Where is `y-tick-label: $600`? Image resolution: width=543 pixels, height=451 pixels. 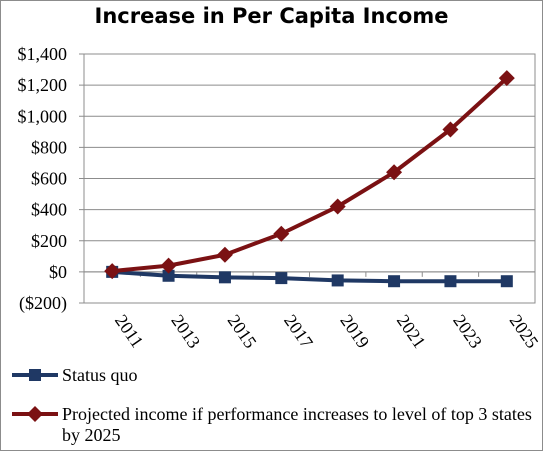 y-tick-label: $600 is located at coordinates (49, 179).